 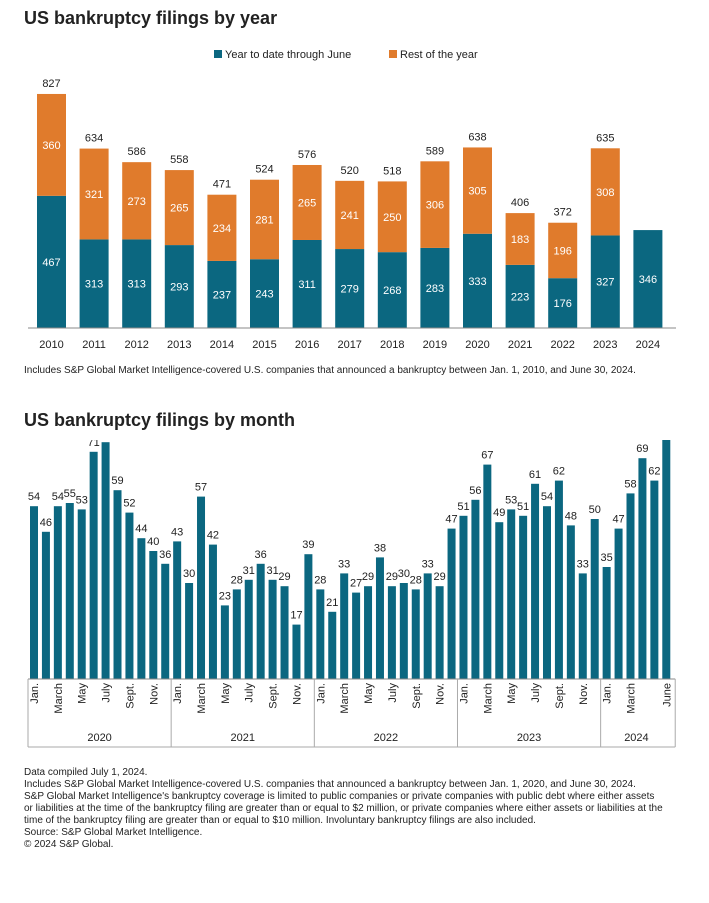 I want to click on year-label-2024: 2024, so click(x=636, y=738).